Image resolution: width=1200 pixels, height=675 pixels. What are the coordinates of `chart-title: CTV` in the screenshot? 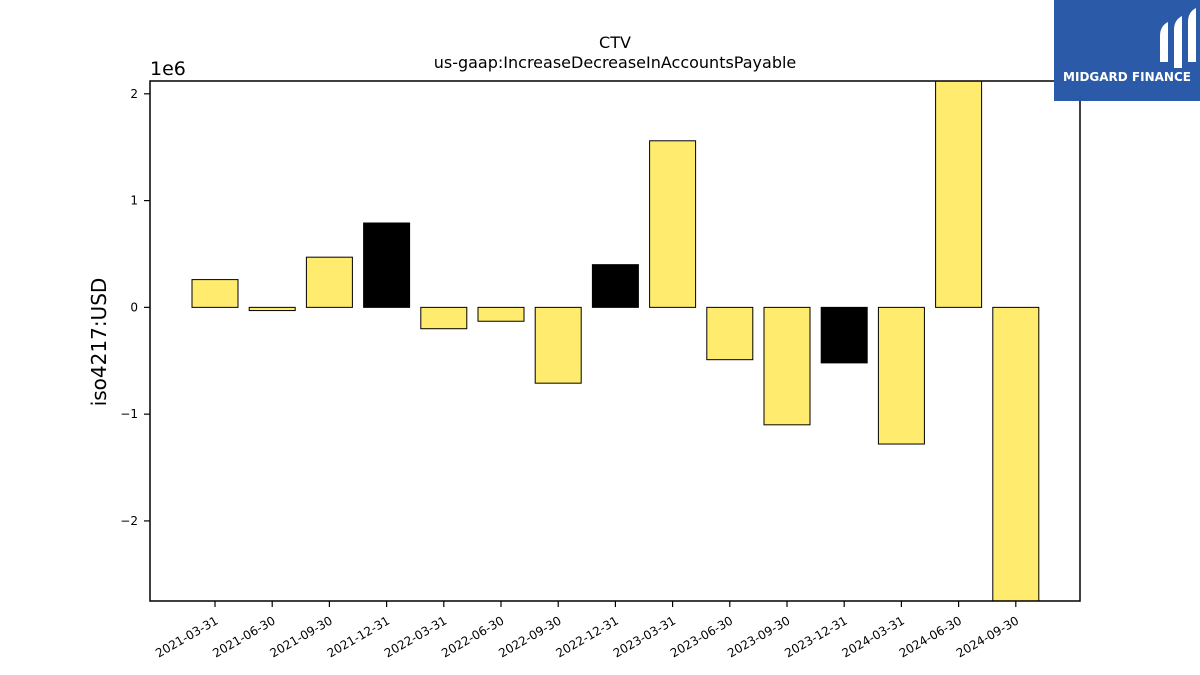 It's located at (615, 42).